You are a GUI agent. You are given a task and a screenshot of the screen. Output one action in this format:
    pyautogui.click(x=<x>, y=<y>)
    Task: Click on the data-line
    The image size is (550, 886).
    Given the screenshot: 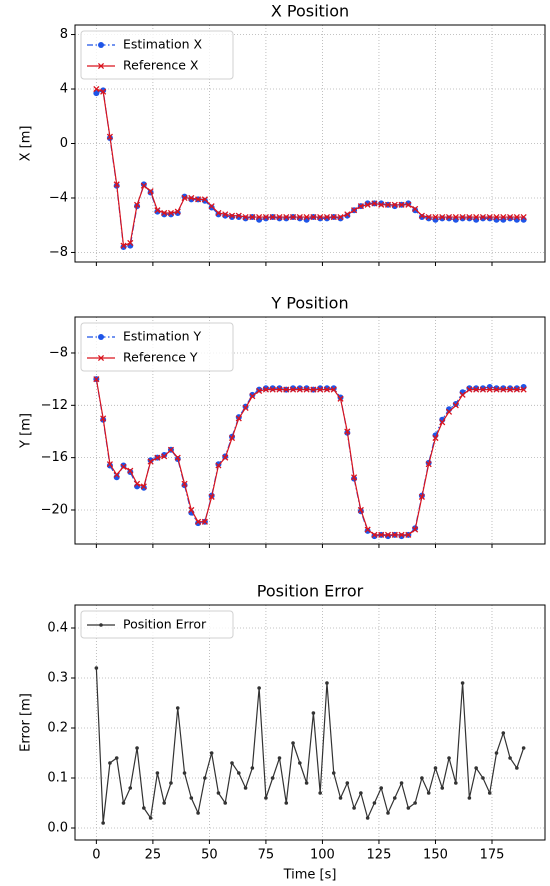 What is the action you would take?
    pyautogui.click(x=309, y=457)
    